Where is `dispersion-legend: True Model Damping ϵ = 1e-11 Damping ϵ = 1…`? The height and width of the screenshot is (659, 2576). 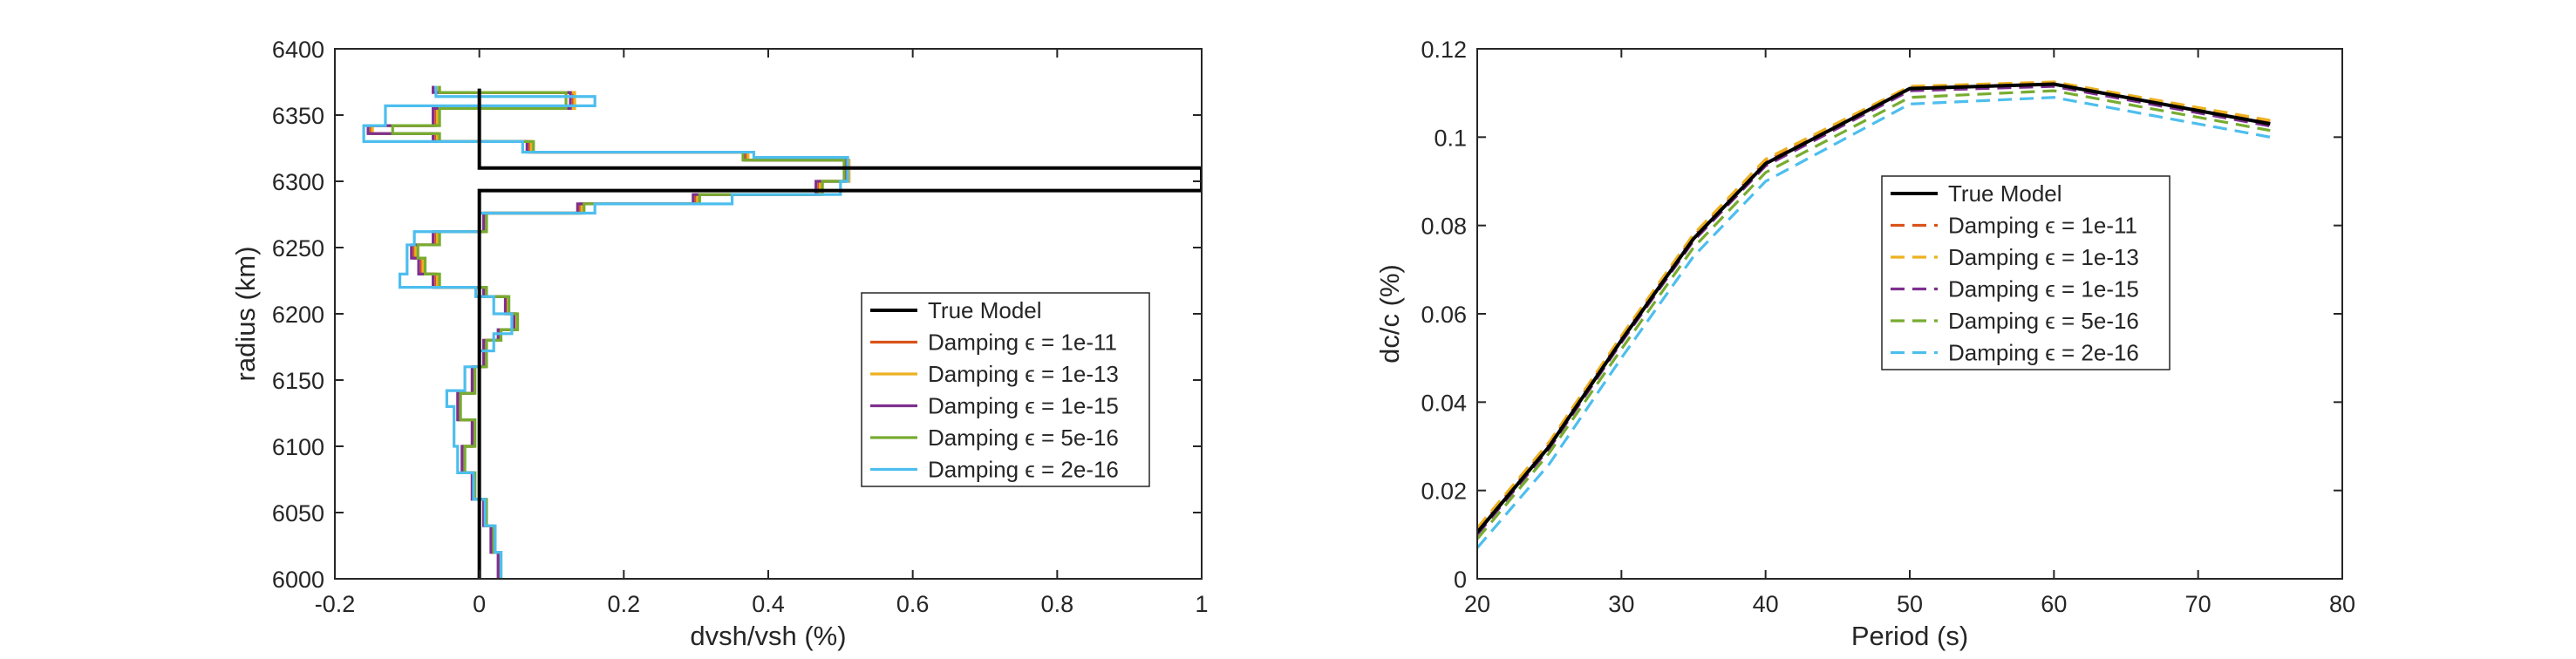
dispersion-legend: True Model Damping ϵ = 1e-11 Damping ϵ = 1… is located at coordinates (2026, 272).